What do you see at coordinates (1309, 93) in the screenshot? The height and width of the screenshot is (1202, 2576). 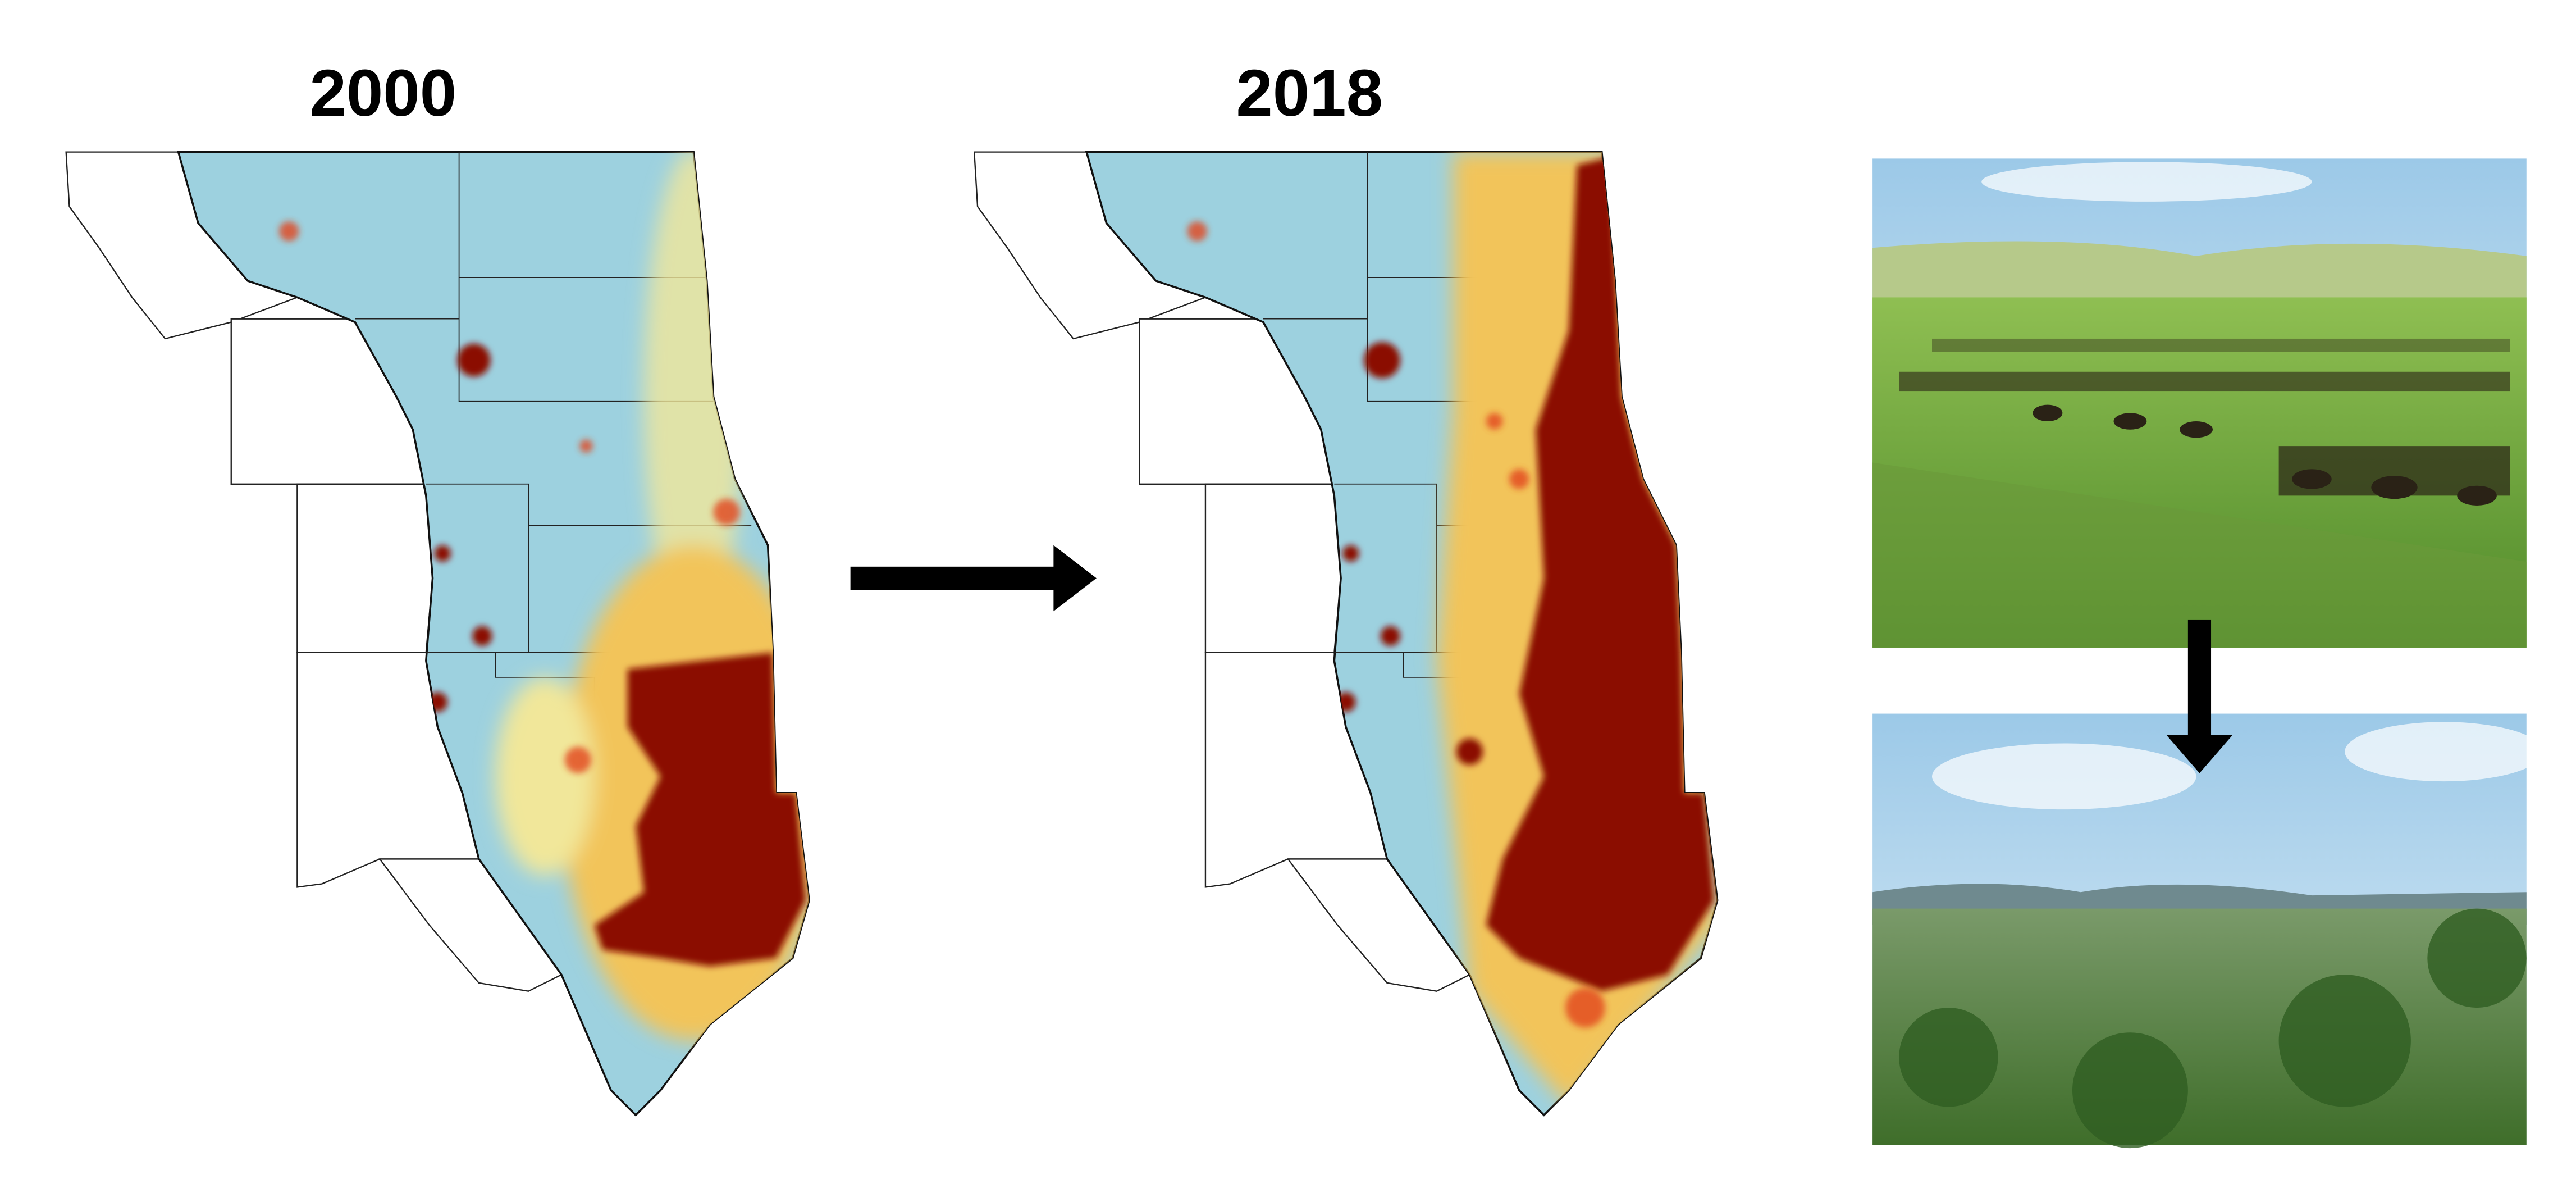 I see `year-label: 2018` at bounding box center [1309, 93].